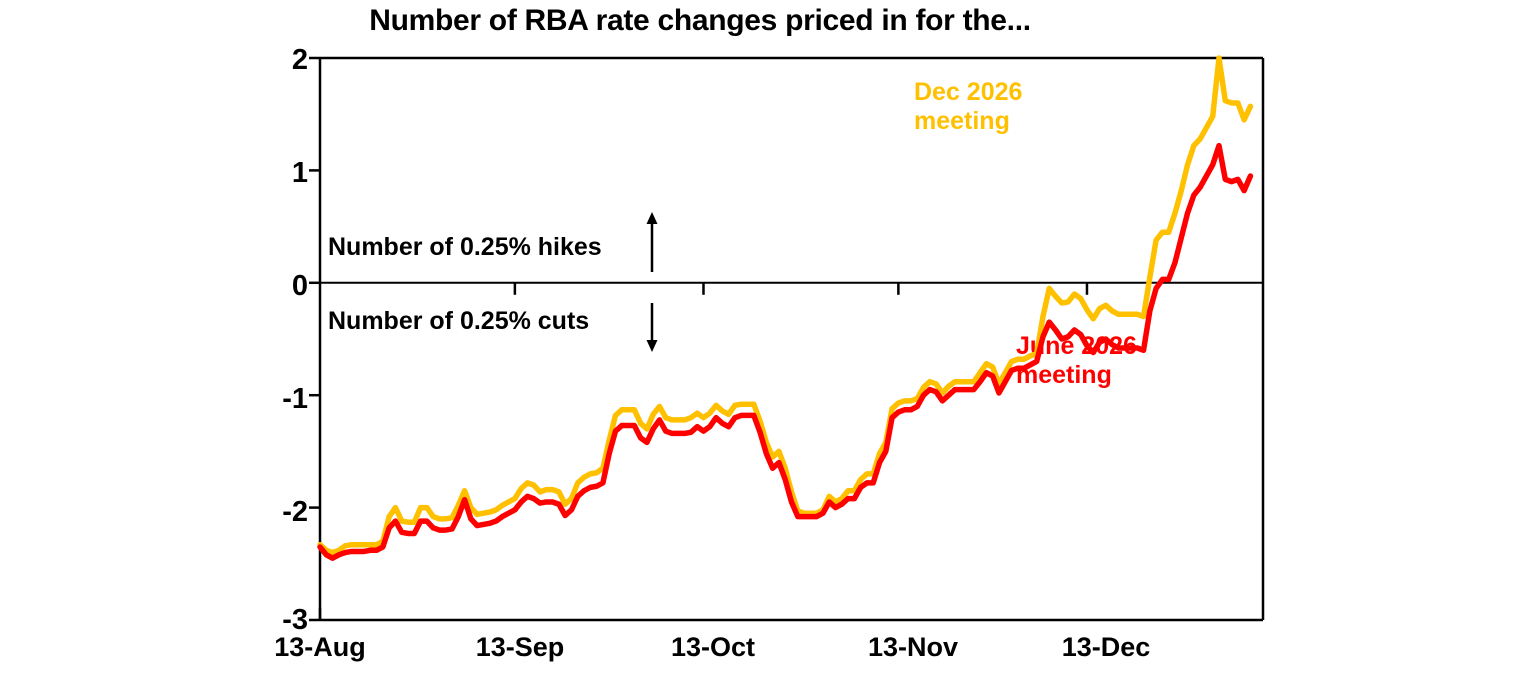  What do you see at coordinates (299, 60) in the screenshot?
I see `y-tick-label: 2` at bounding box center [299, 60].